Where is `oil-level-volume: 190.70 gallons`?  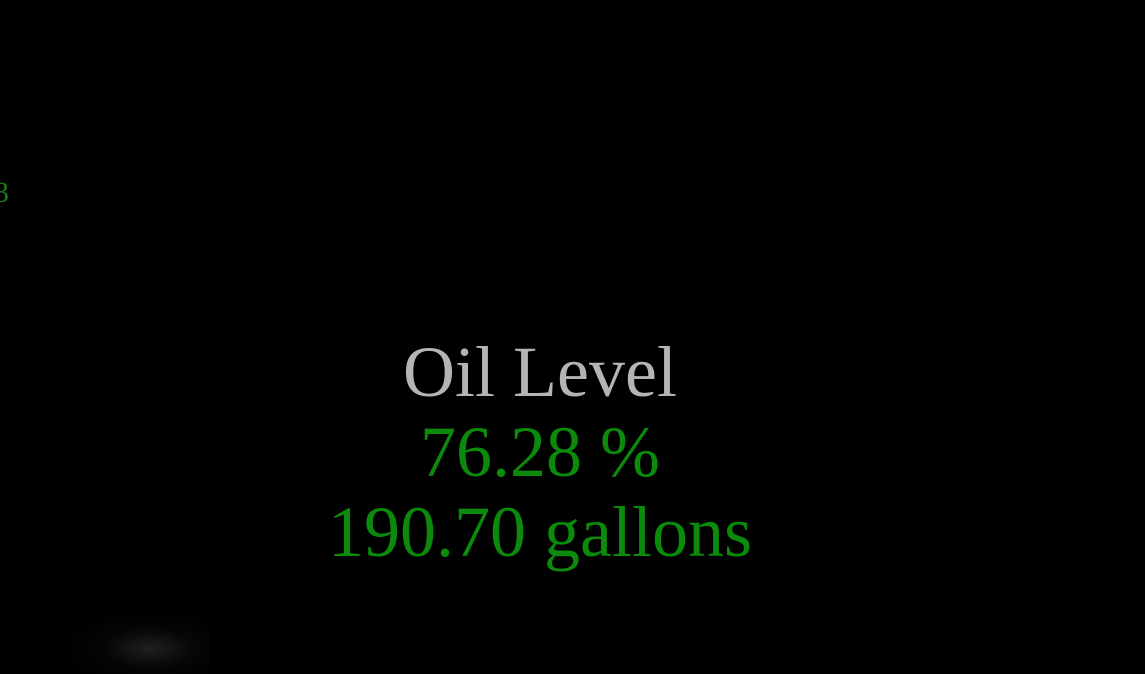
oil-level-volume: 190.70 gallons is located at coordinates (540, 532).